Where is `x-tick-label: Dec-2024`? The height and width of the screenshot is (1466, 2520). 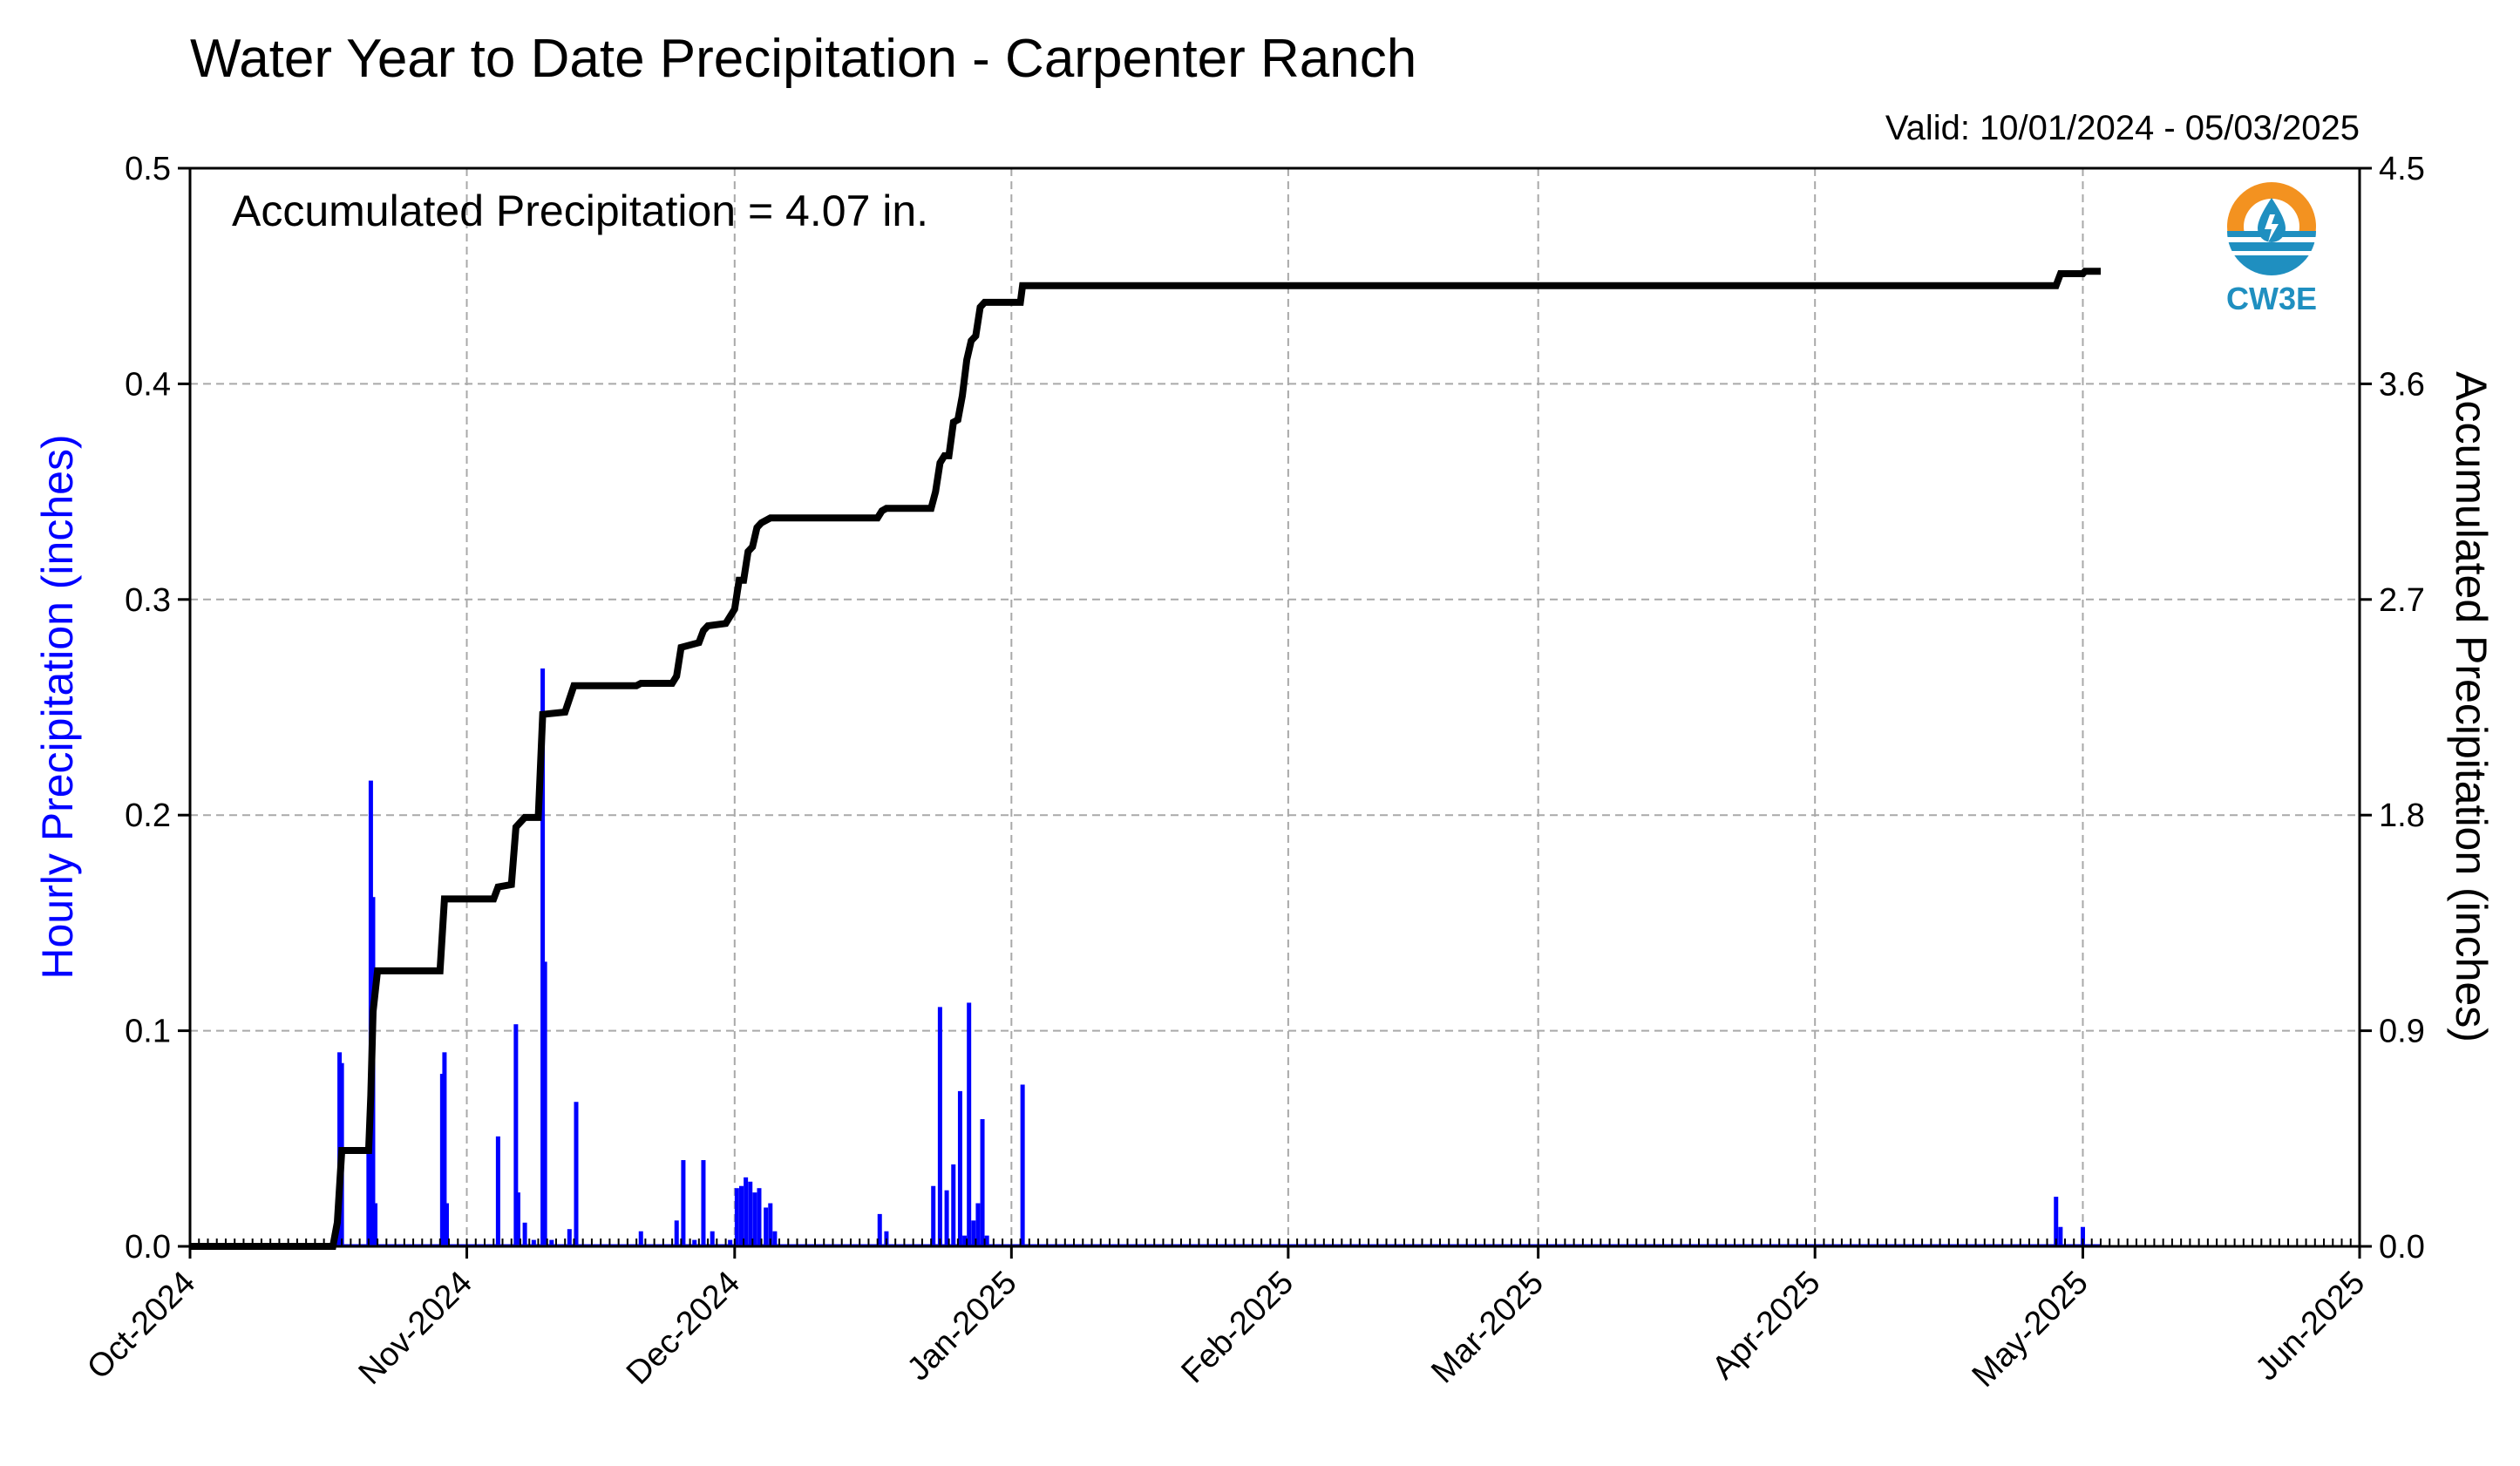
x-tick-label: Dec-2024 is located at coordinates (683, 1329).